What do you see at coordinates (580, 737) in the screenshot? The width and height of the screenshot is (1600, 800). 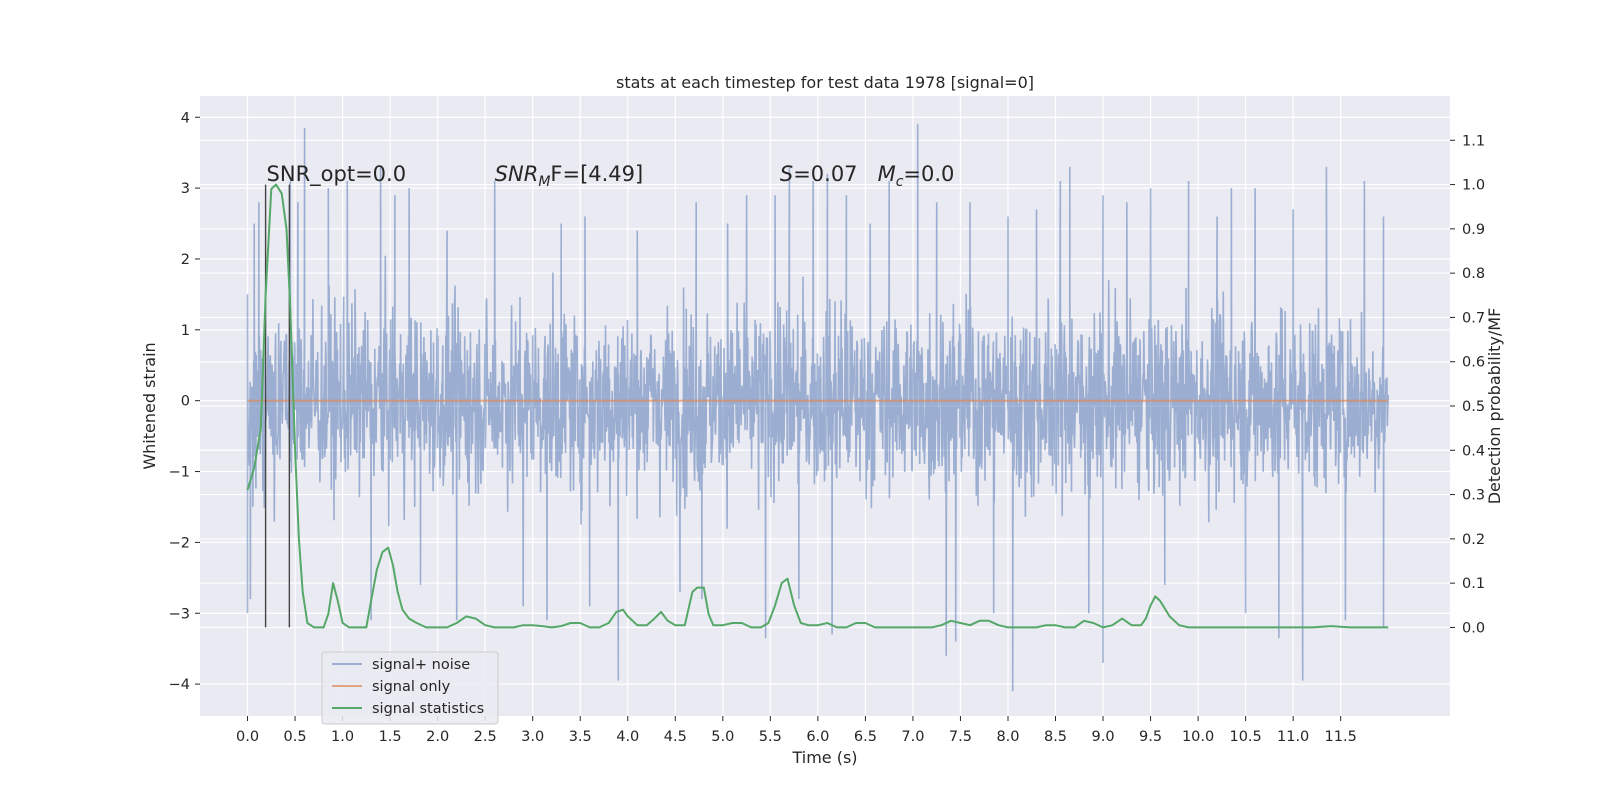 I see `x-tick-label: 3.5` at bounding box center [580, 737].